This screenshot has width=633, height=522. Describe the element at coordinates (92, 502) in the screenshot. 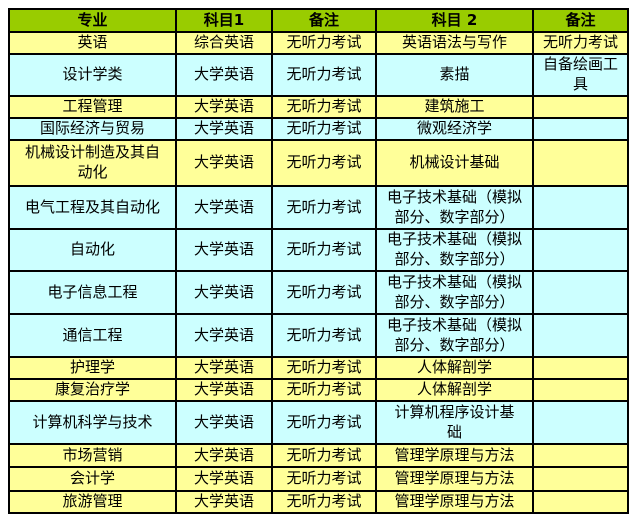

I see `cell-major: 旅游管理` at that location.